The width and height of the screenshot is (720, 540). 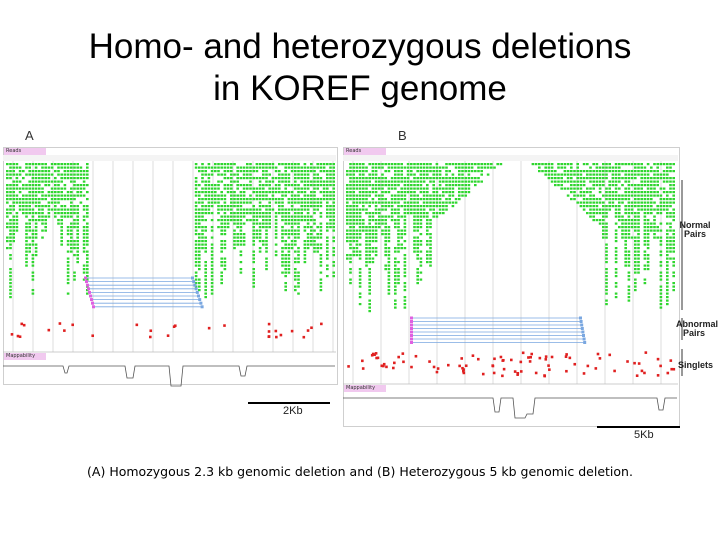 What do you see at coordinates (24, 325) in the screenshot?
I see `panel-a-singlet` at bounding box center [24, 325].